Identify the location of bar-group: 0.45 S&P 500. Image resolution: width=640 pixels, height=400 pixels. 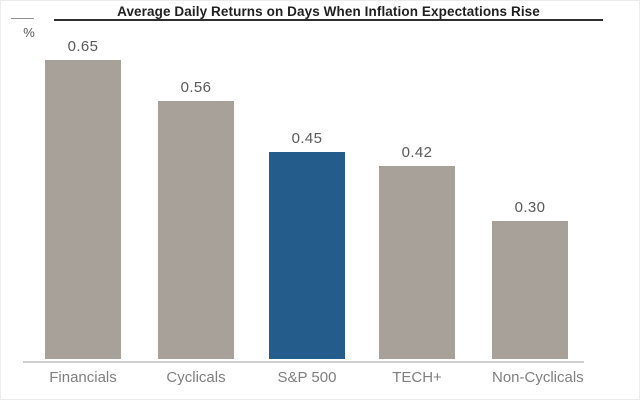
(307, 258).